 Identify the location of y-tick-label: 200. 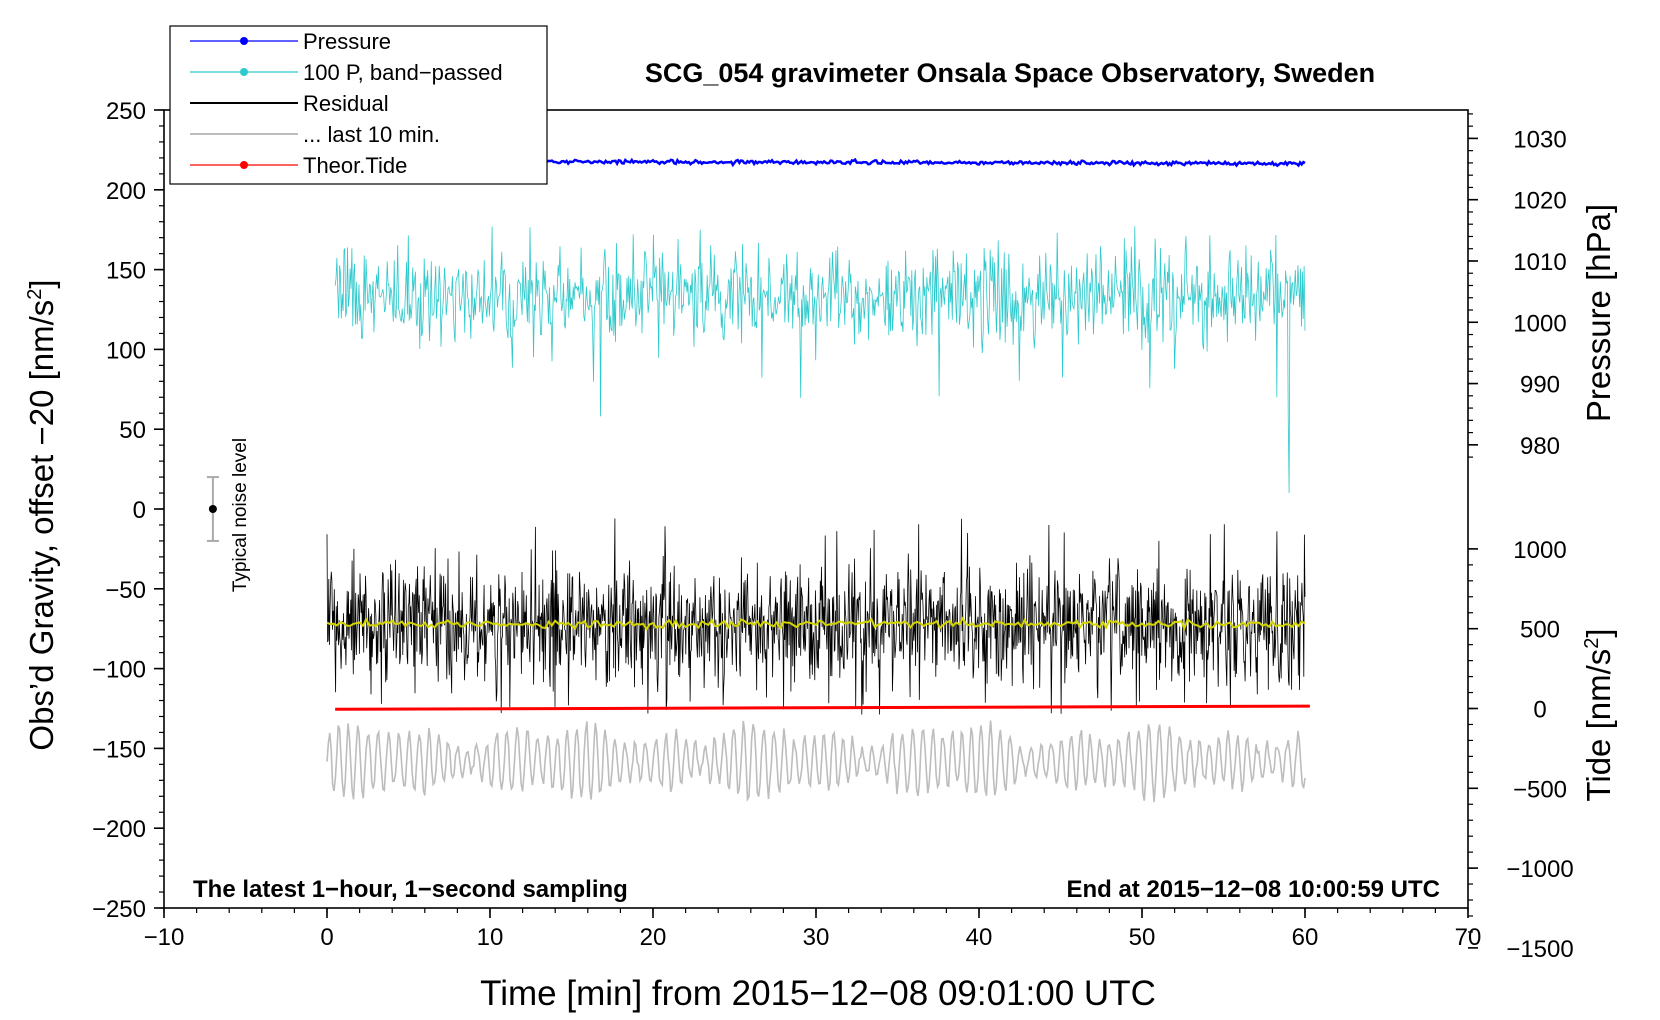
(126, 191).